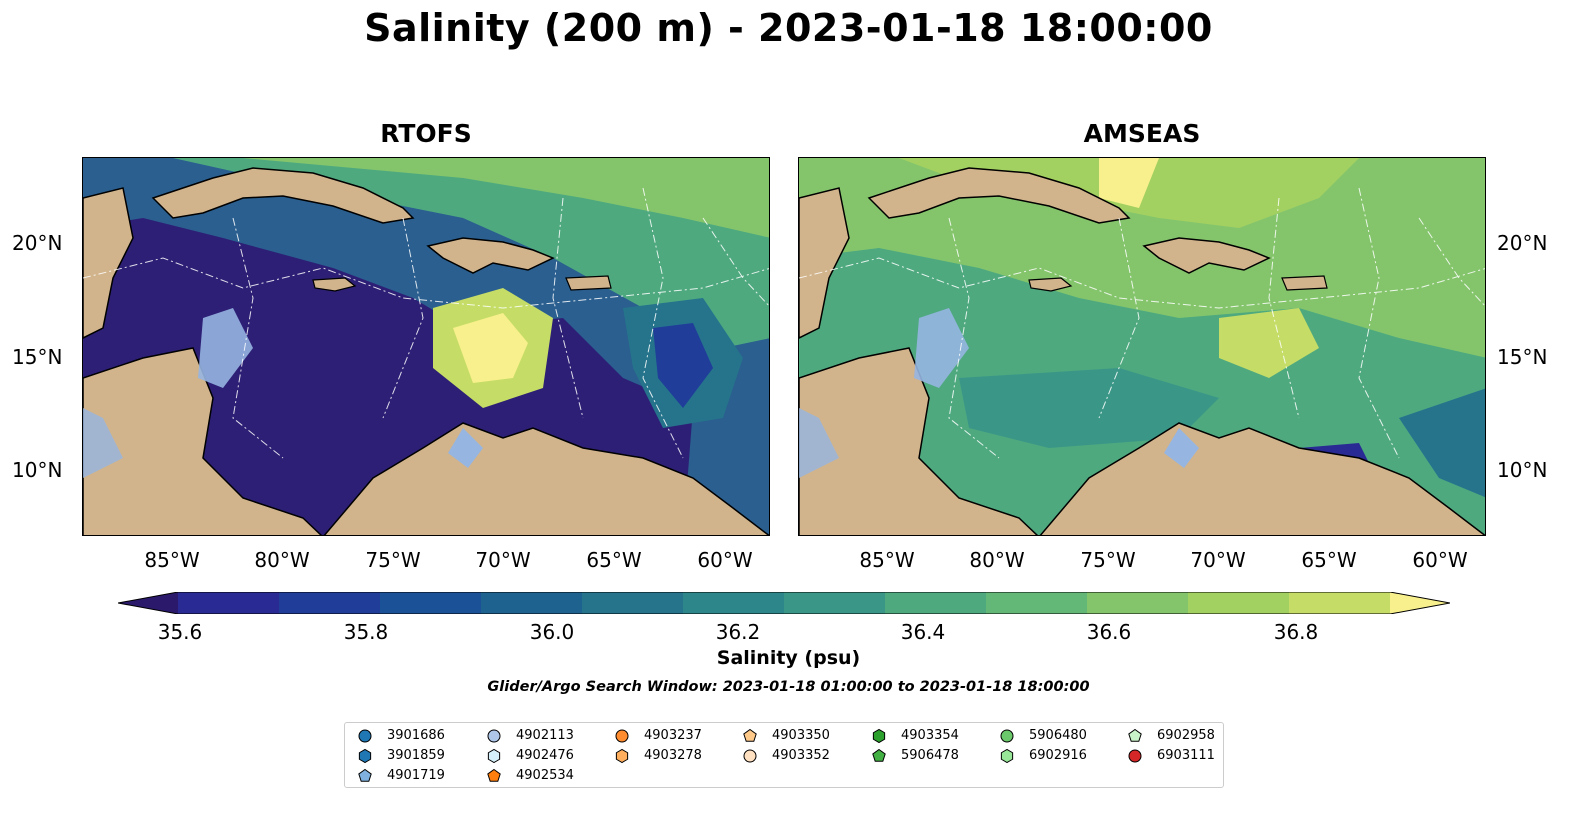 The width and height of the screenshot is (1577, 827). Describe the element at coordinates (1142, 133) in the screenshot. I see `panel-title-amseas: AMSEAS` at that location.